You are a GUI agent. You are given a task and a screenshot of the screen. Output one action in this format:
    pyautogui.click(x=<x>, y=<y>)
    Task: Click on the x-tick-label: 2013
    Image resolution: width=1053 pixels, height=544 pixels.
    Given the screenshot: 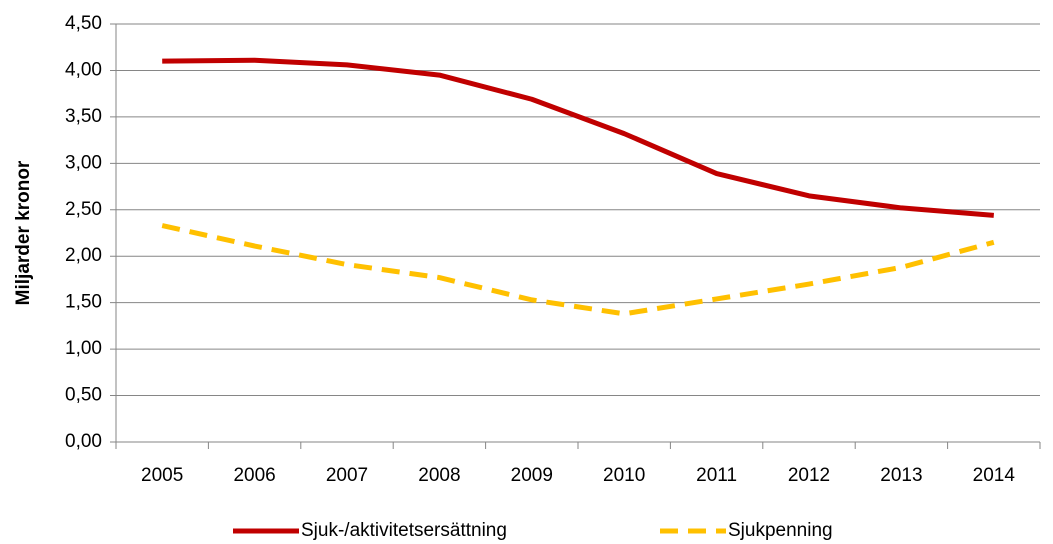 What is the action you would take?
    pyautogui.click(x=901, y=475)
    